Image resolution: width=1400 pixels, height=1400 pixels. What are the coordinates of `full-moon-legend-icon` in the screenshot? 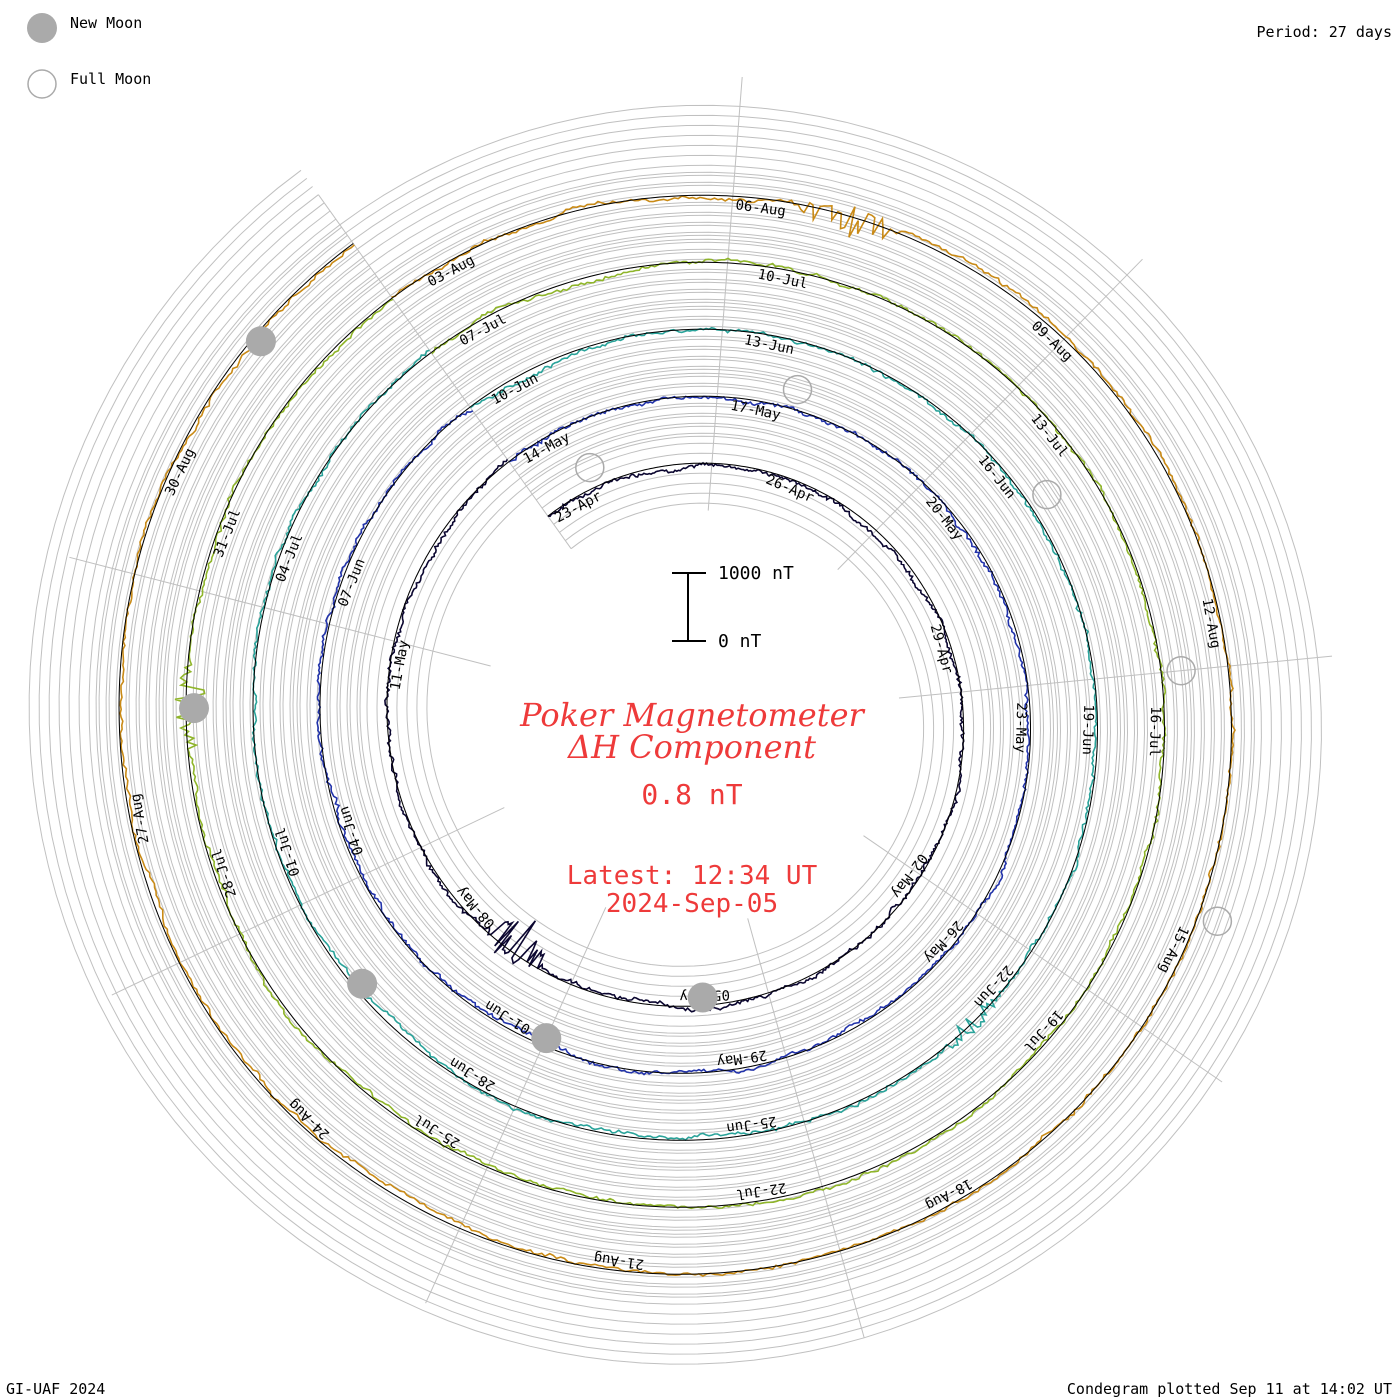 It's located at (42, 84).